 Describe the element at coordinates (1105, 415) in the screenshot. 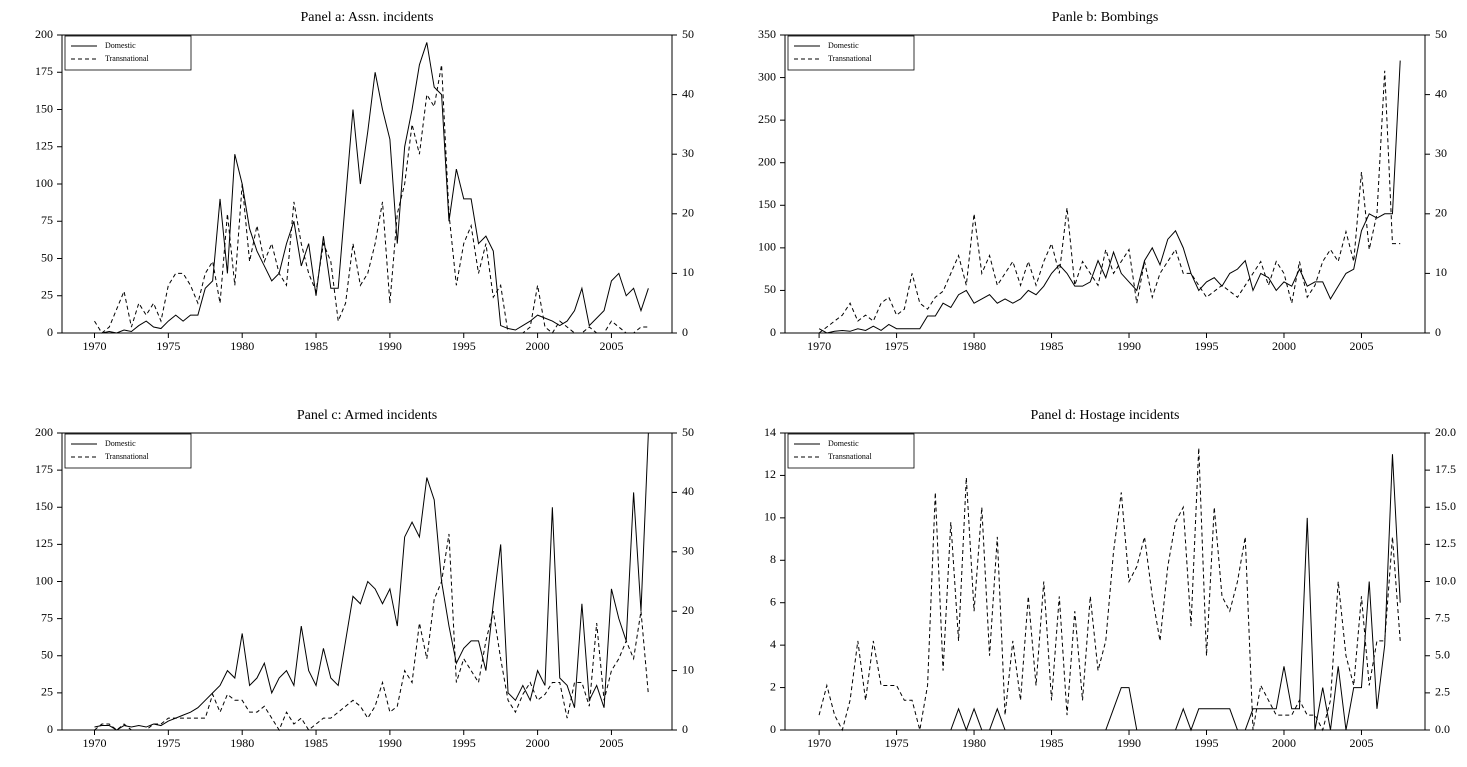

I see `chart-title: Panel d: Hostage incidents` at that location.